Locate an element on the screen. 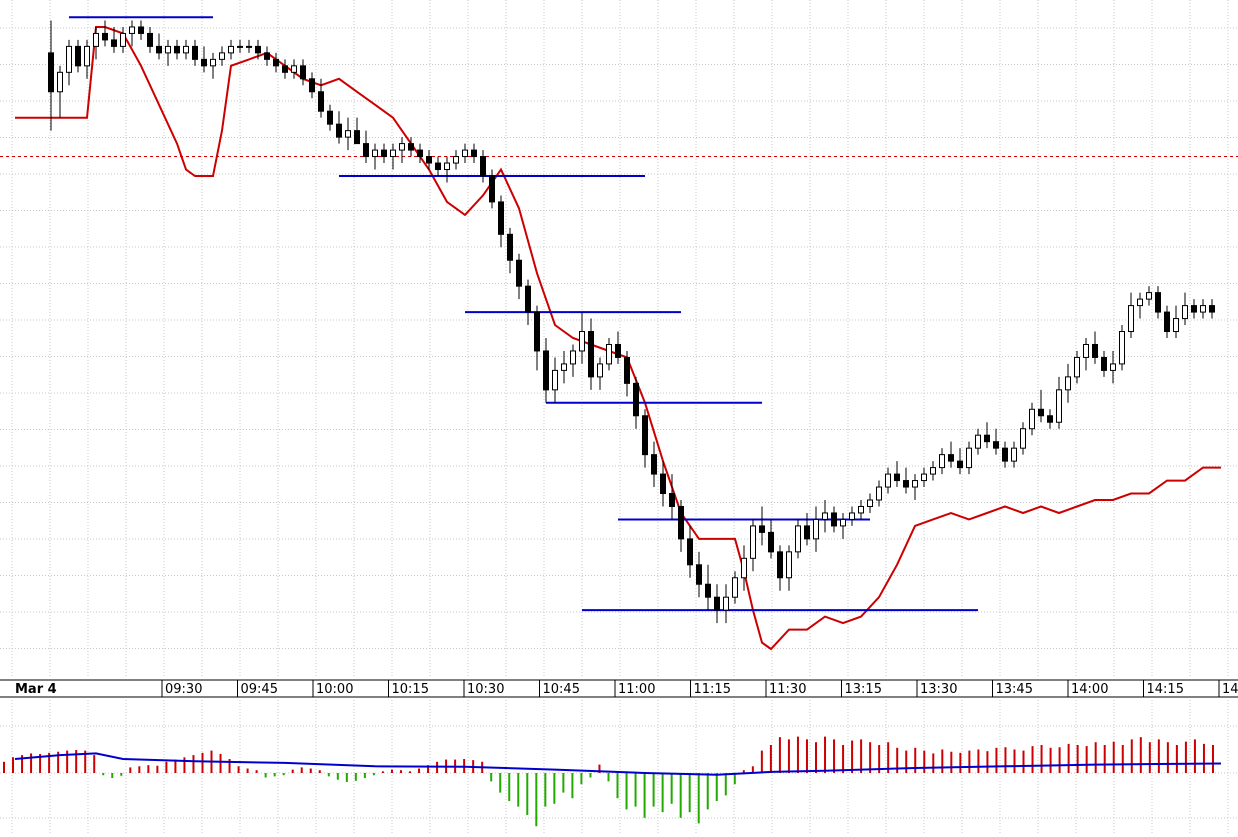 The height and width of the screenshot is (837, 1238). oscillator-signal-line is located at coordinates (618, 764).